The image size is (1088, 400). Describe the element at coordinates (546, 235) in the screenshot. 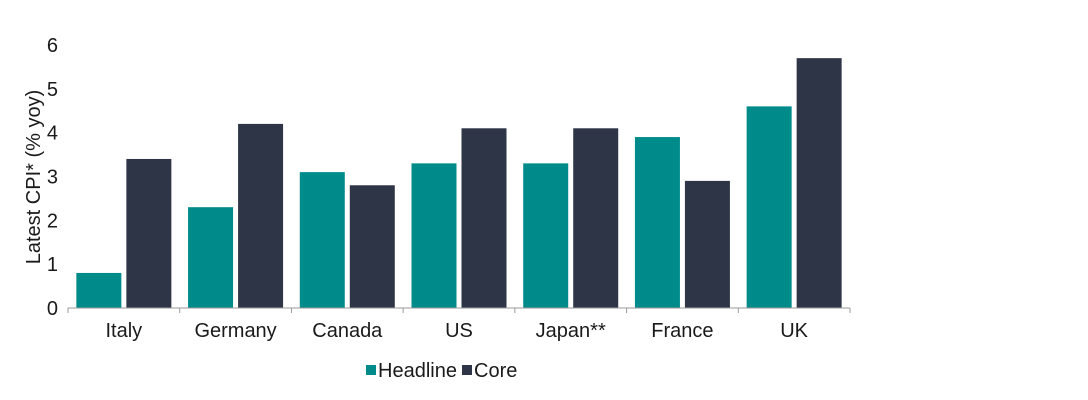

I see `bar-headline-japan` at that location.